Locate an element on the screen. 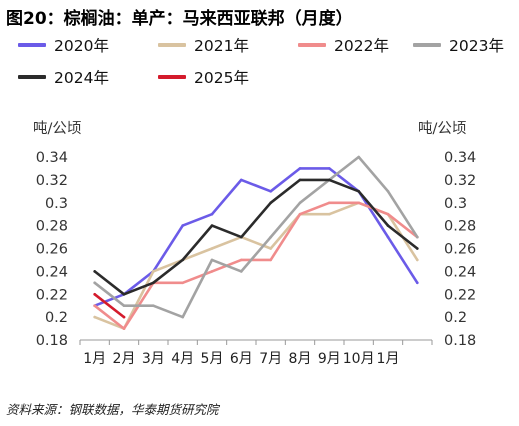 This screenshot has width=519, height=426. y-tick-label-right: 0.3 is located at coordinates (455, 204).